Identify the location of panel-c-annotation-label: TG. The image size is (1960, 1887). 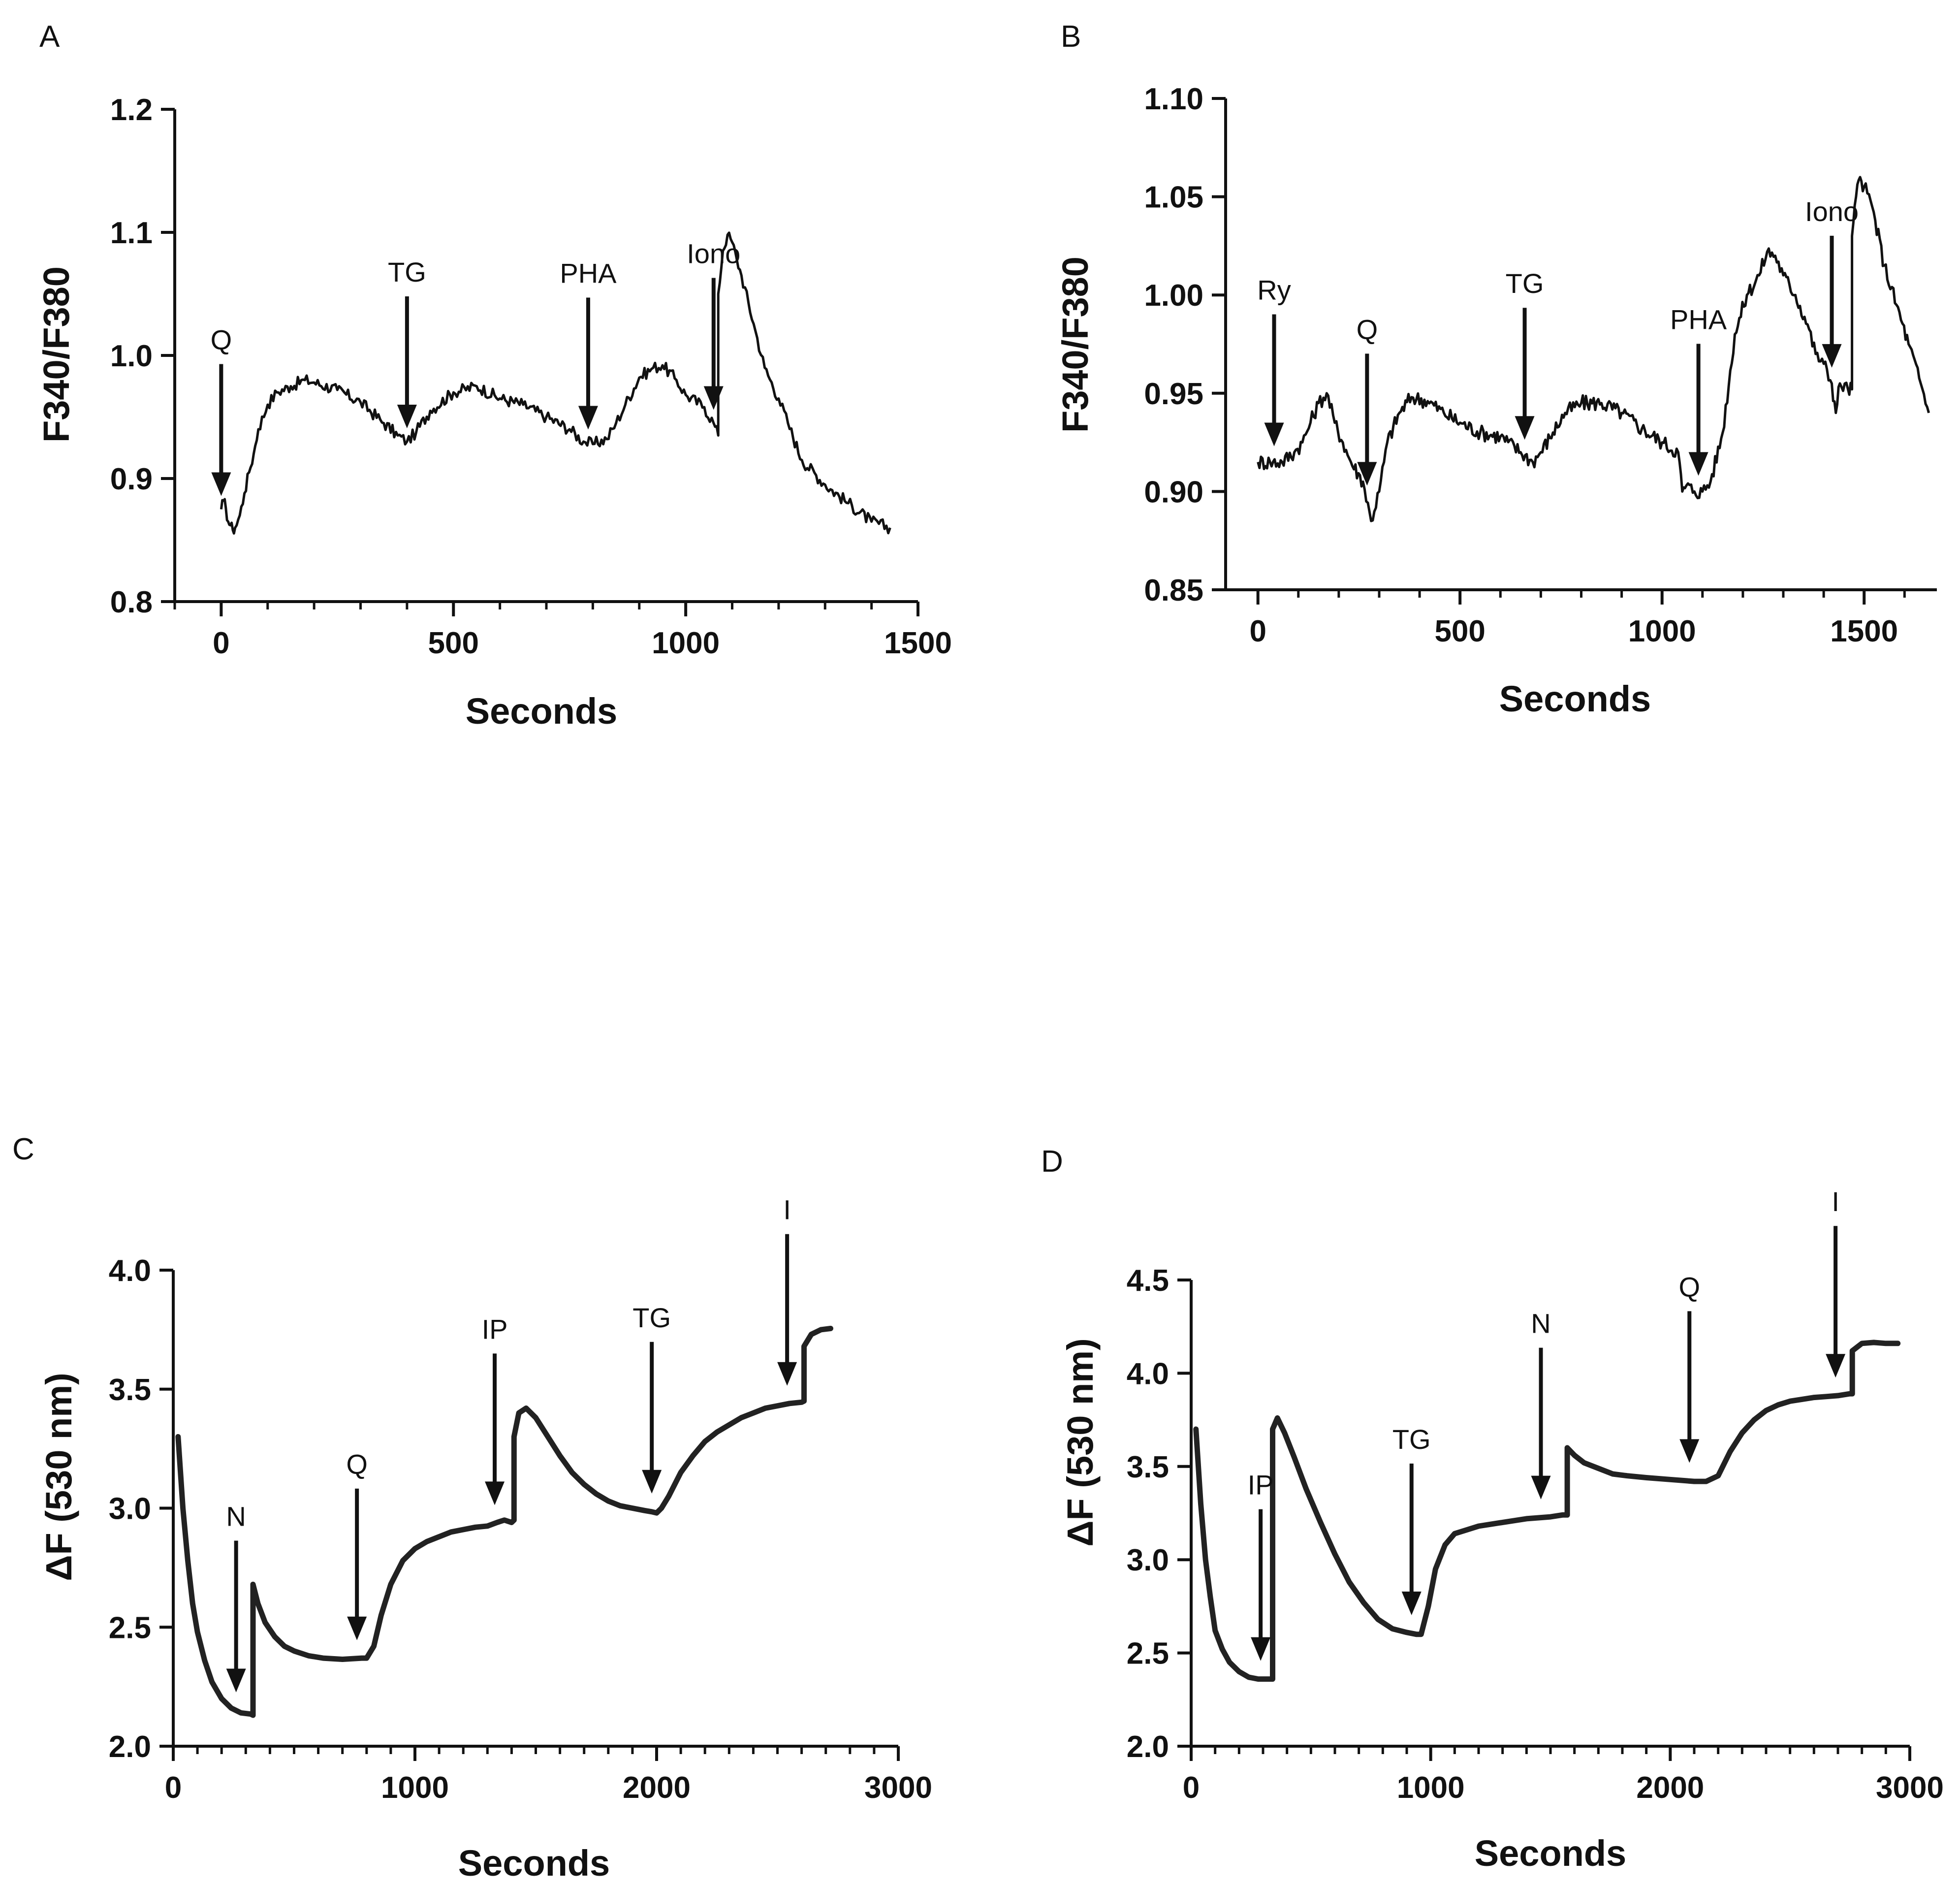
(651, 1318).